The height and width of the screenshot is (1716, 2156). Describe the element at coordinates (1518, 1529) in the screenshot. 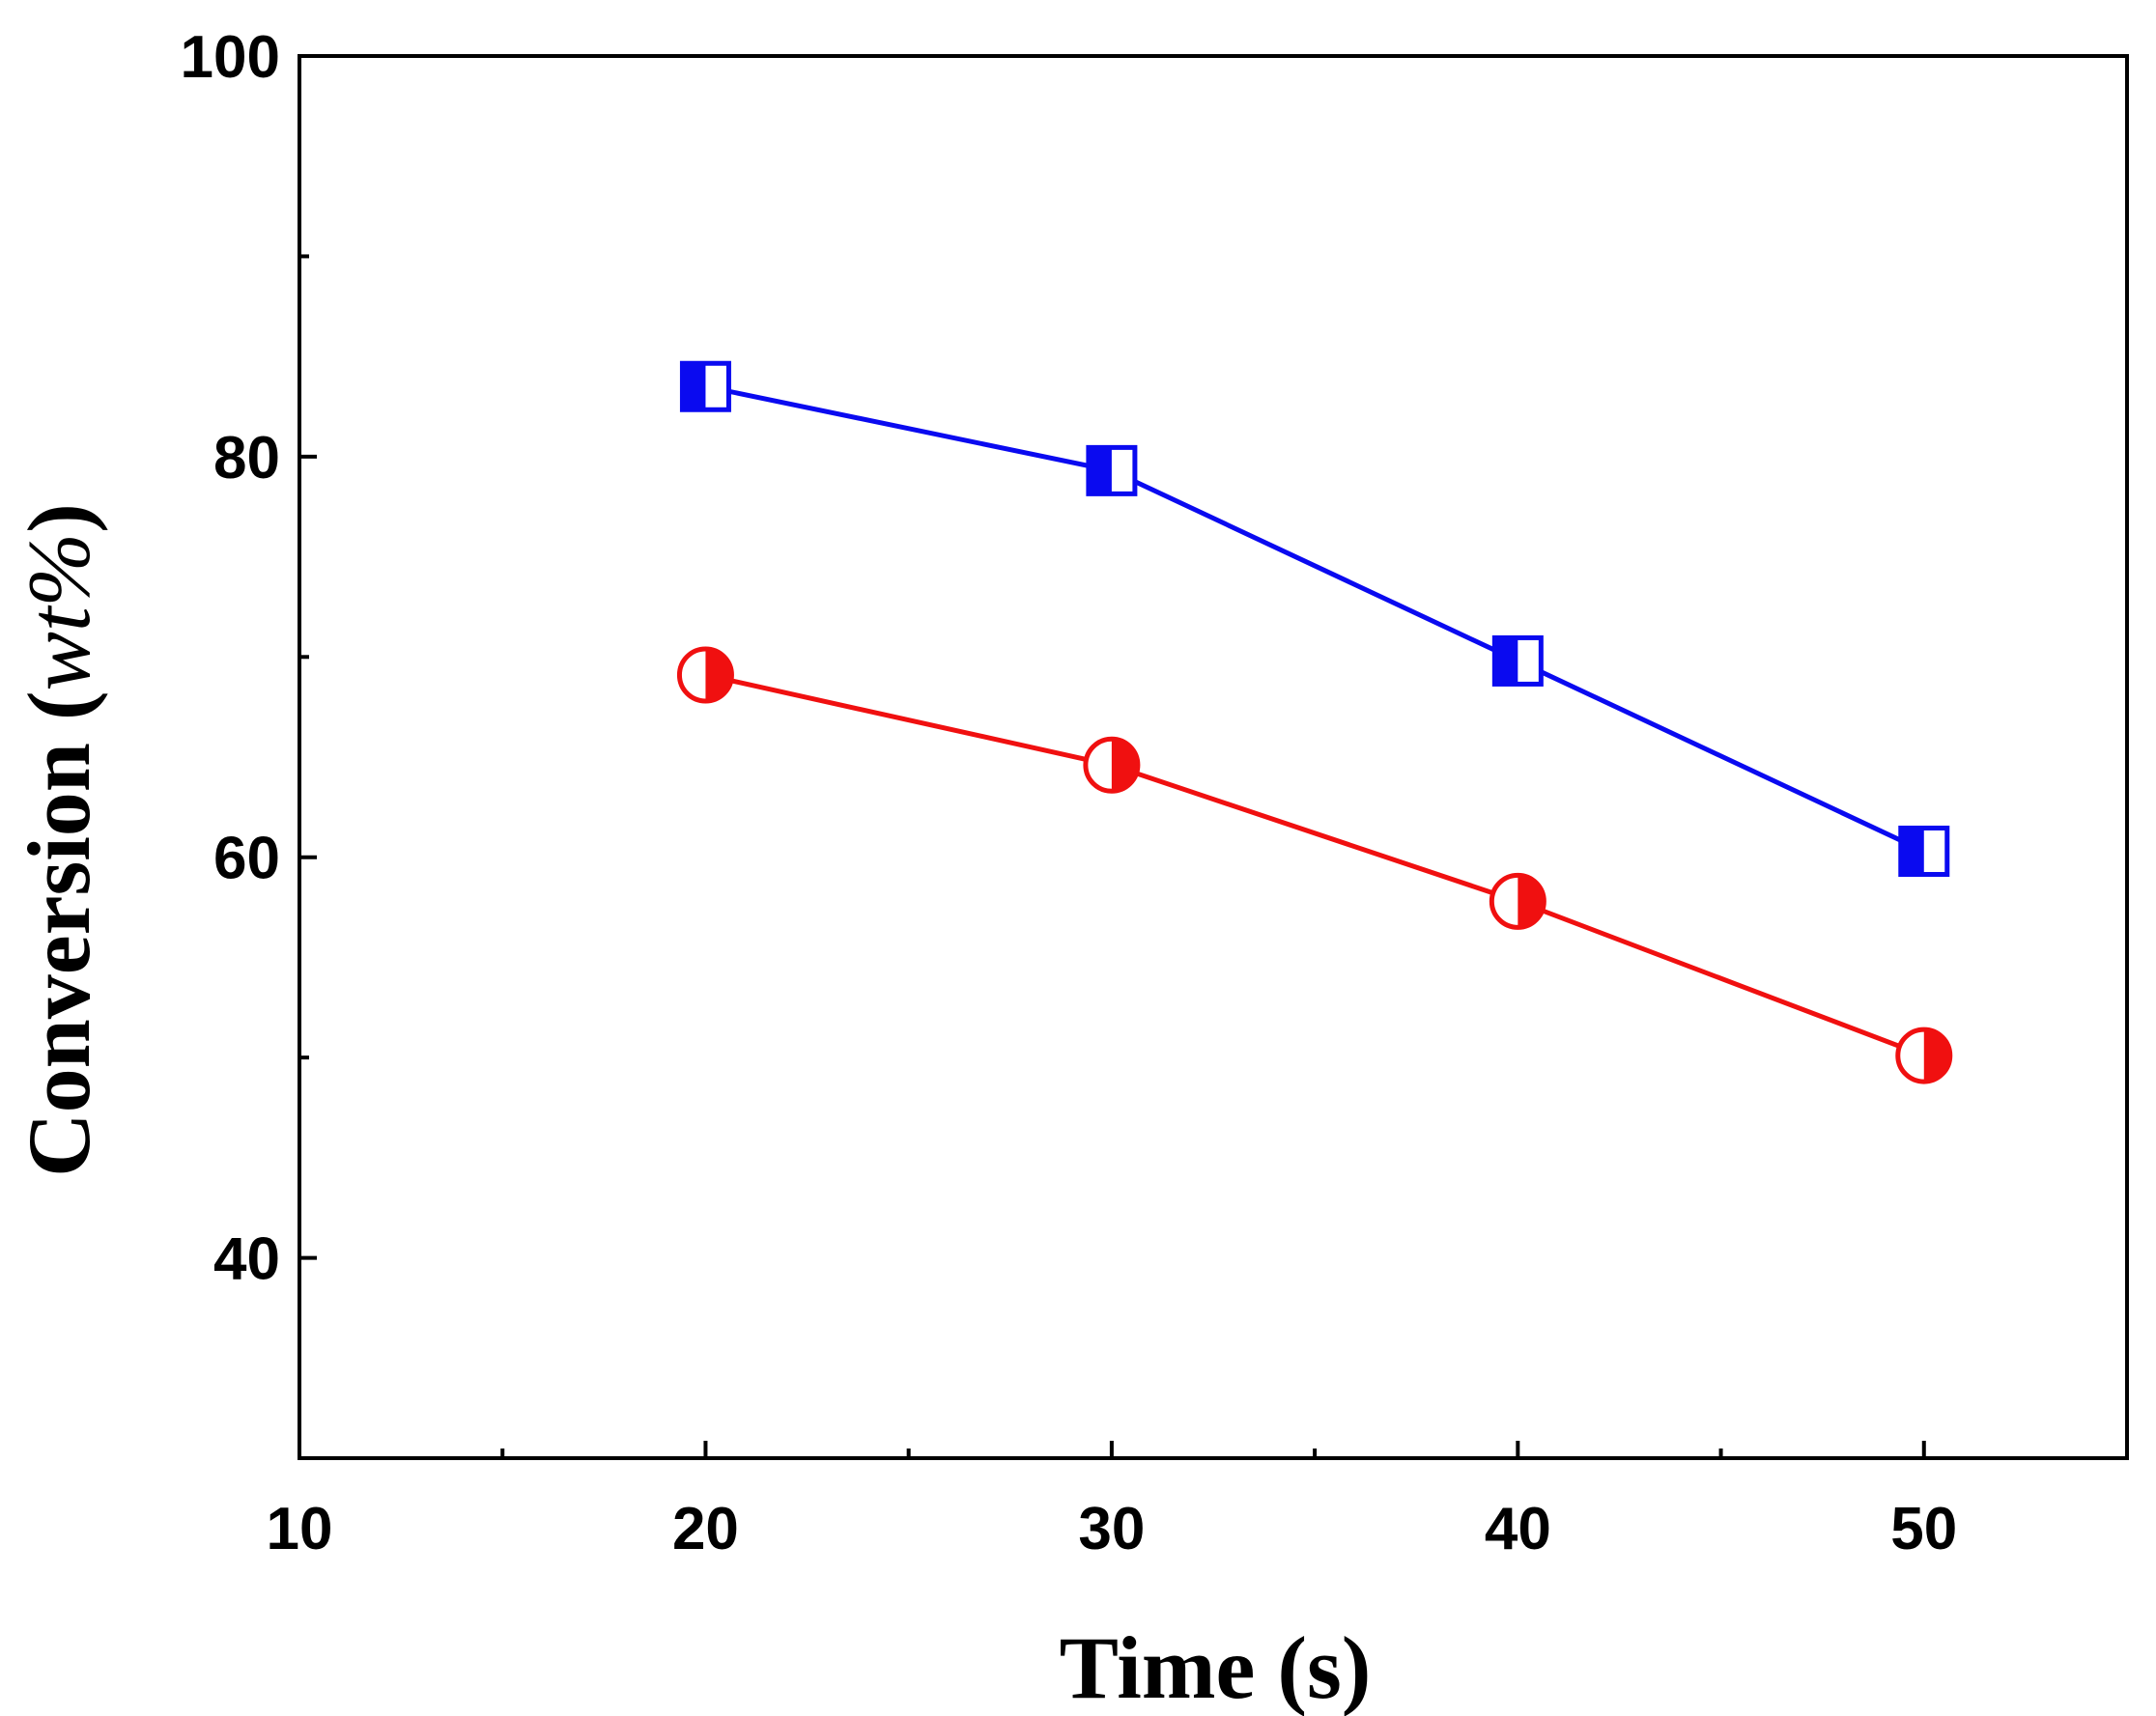

I see `x-tick-label: 40` at that location.